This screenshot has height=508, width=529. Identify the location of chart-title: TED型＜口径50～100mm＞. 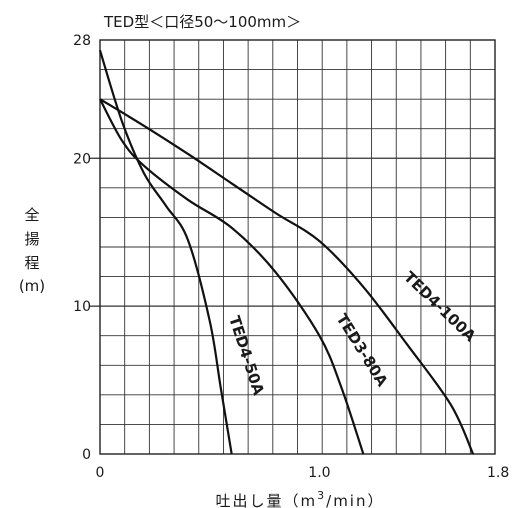
(202, 22).